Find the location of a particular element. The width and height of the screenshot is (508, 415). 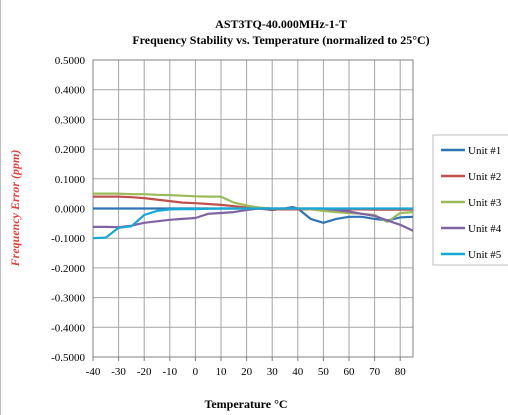

legend: Unit #1 Unit #2 Unit #3 Unit #4 Unit #5 is located at coordinates (470, 200).